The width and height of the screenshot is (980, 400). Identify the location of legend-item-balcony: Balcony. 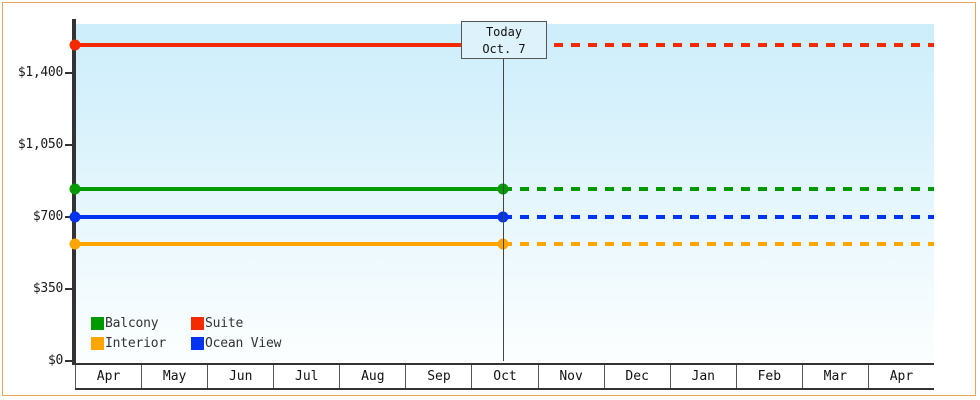
(141, 323).